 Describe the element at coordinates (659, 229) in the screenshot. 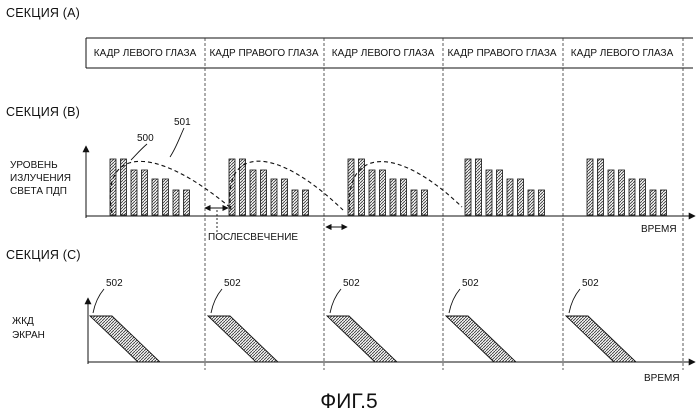

I see `pdp-time-label: ВРЕМЯ` at that location.